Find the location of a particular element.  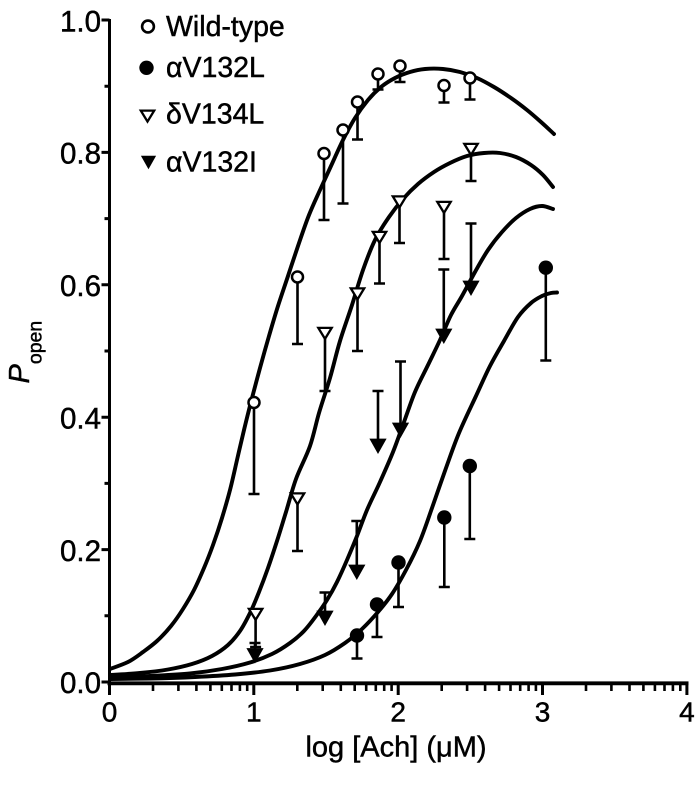

svg-text: 1.0 is located at coordinates (80, 22).